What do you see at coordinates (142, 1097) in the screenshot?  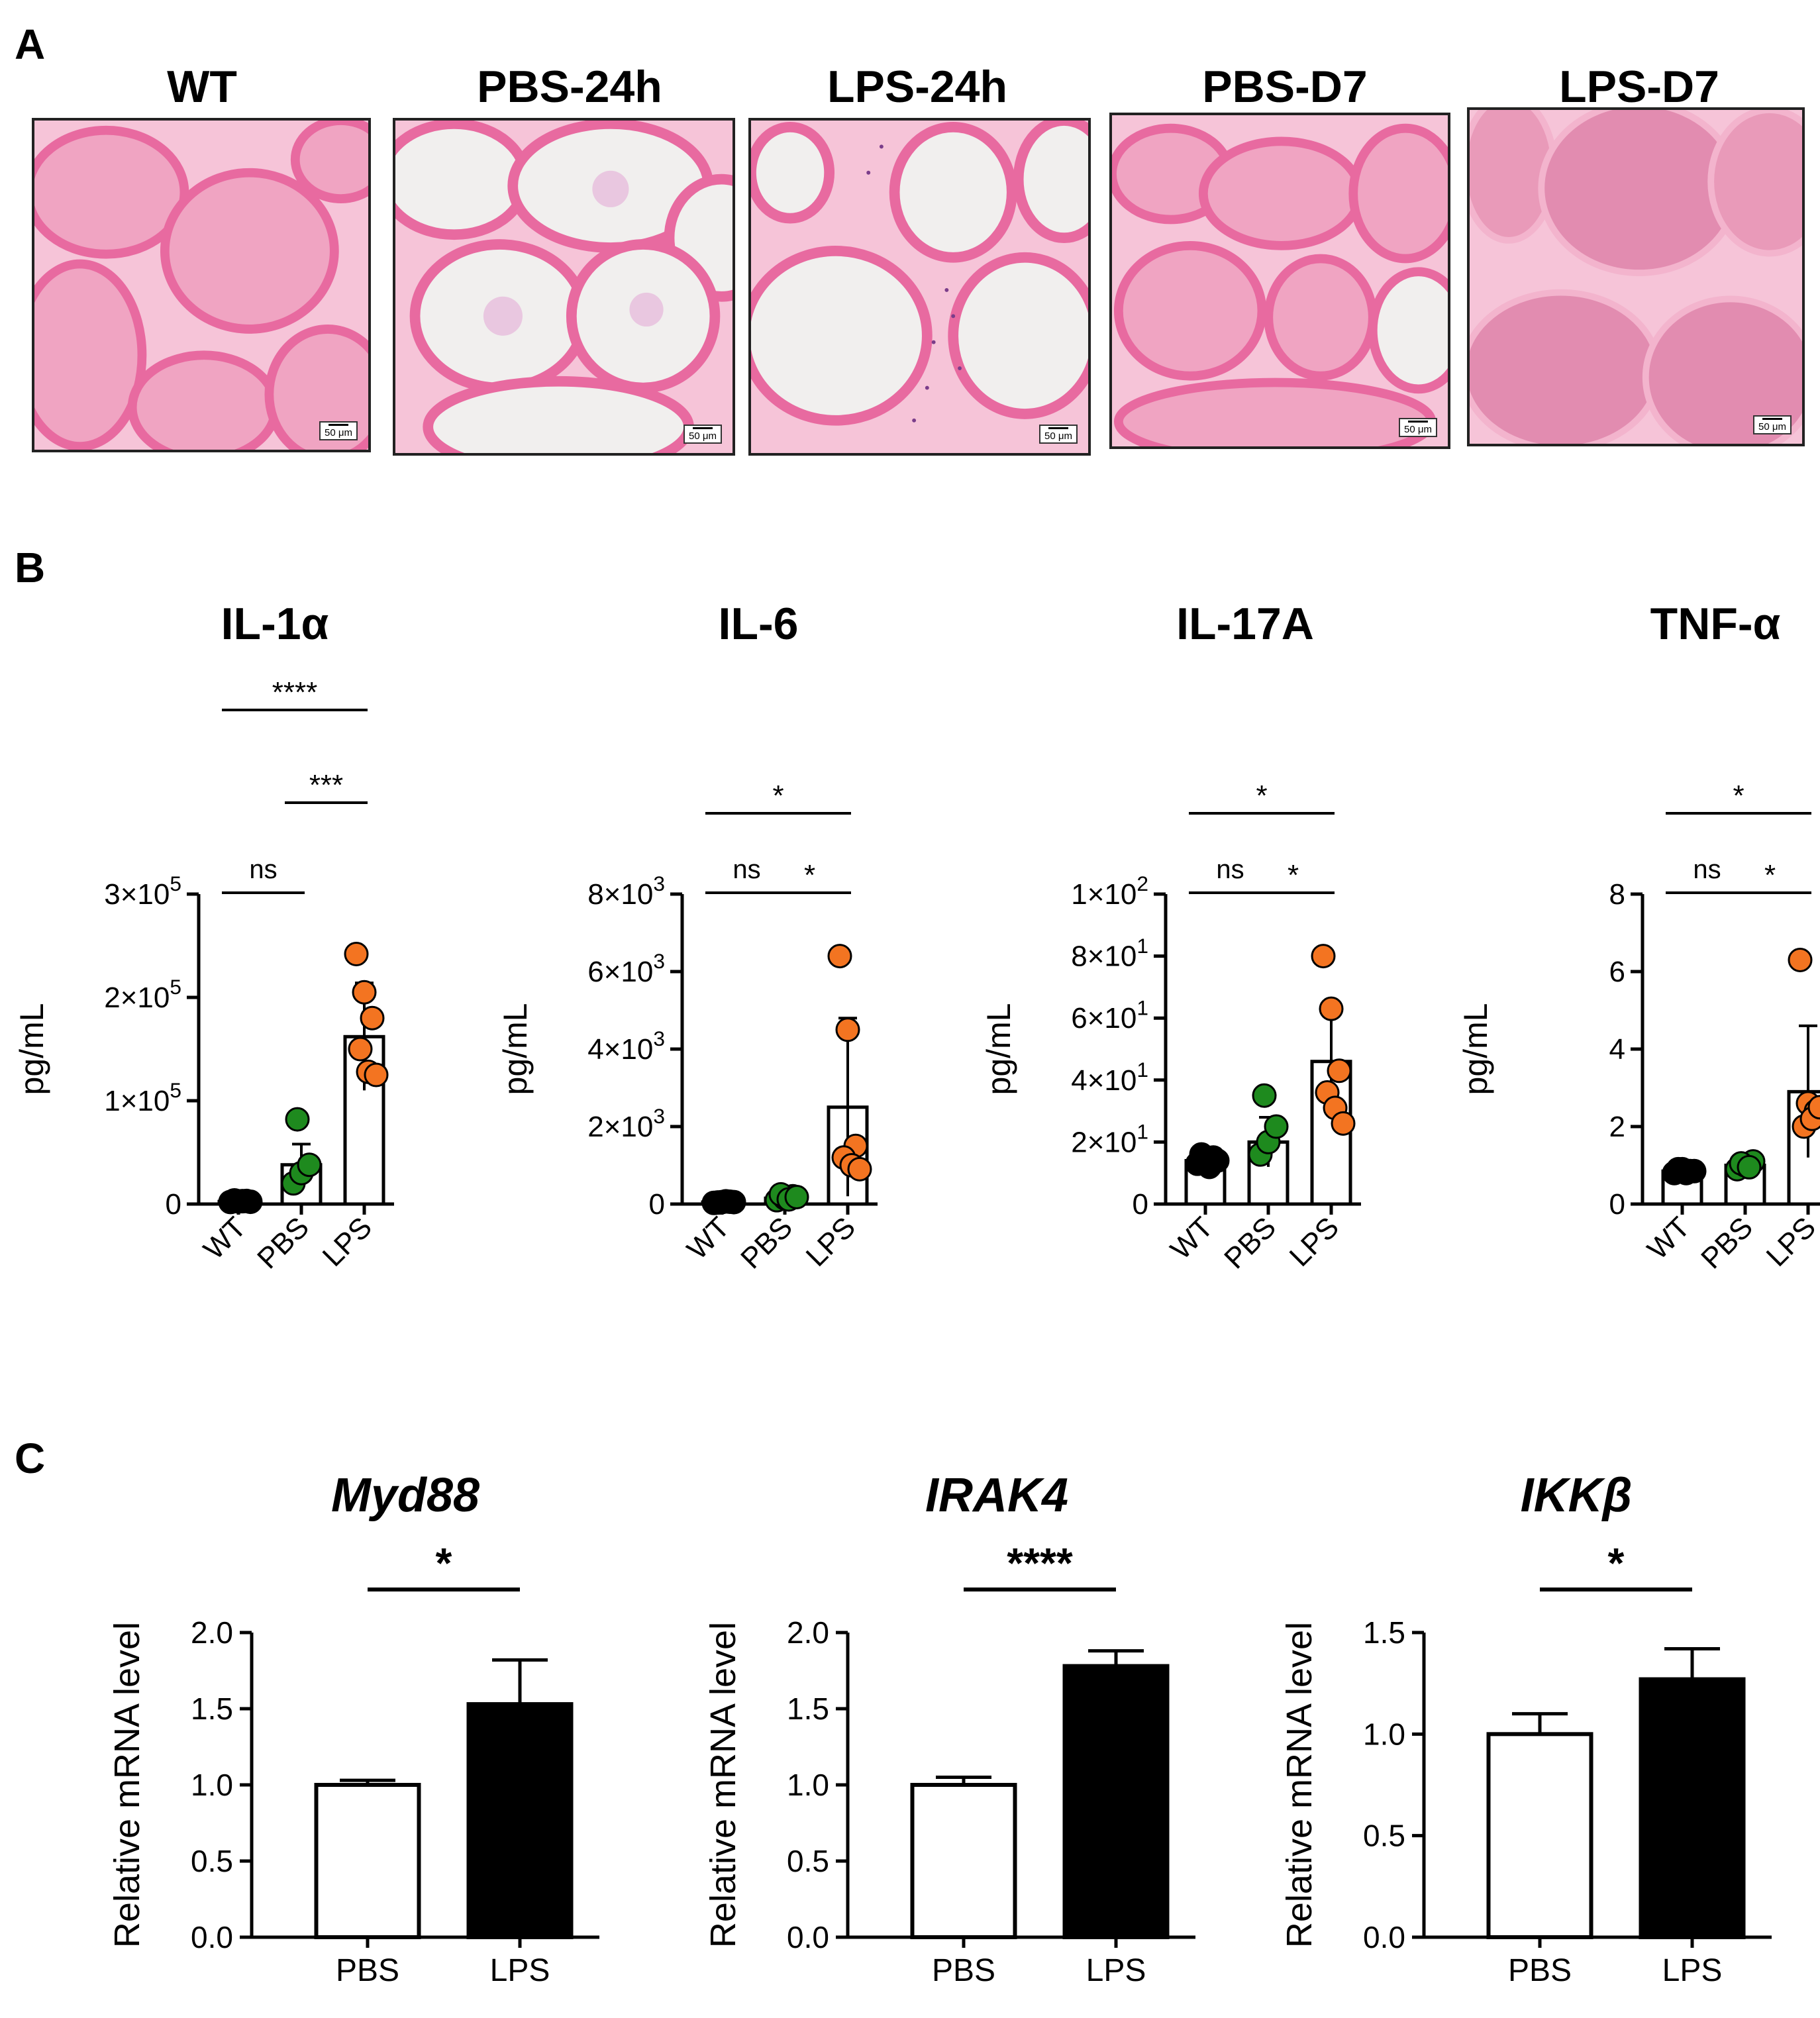 I see `y-tick-label: 1×10⁵` at bounding box center [142, 1097].